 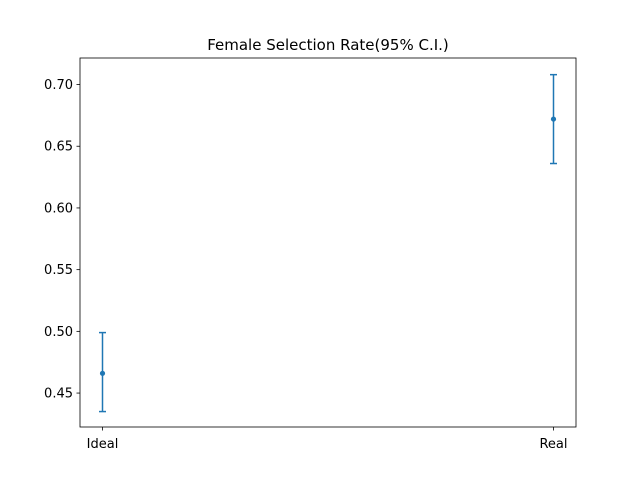 What do you see at coordinates (58, 208) in the screenshot?
I see `y-tick-label: 0.60` at bounding box center [58, 208].